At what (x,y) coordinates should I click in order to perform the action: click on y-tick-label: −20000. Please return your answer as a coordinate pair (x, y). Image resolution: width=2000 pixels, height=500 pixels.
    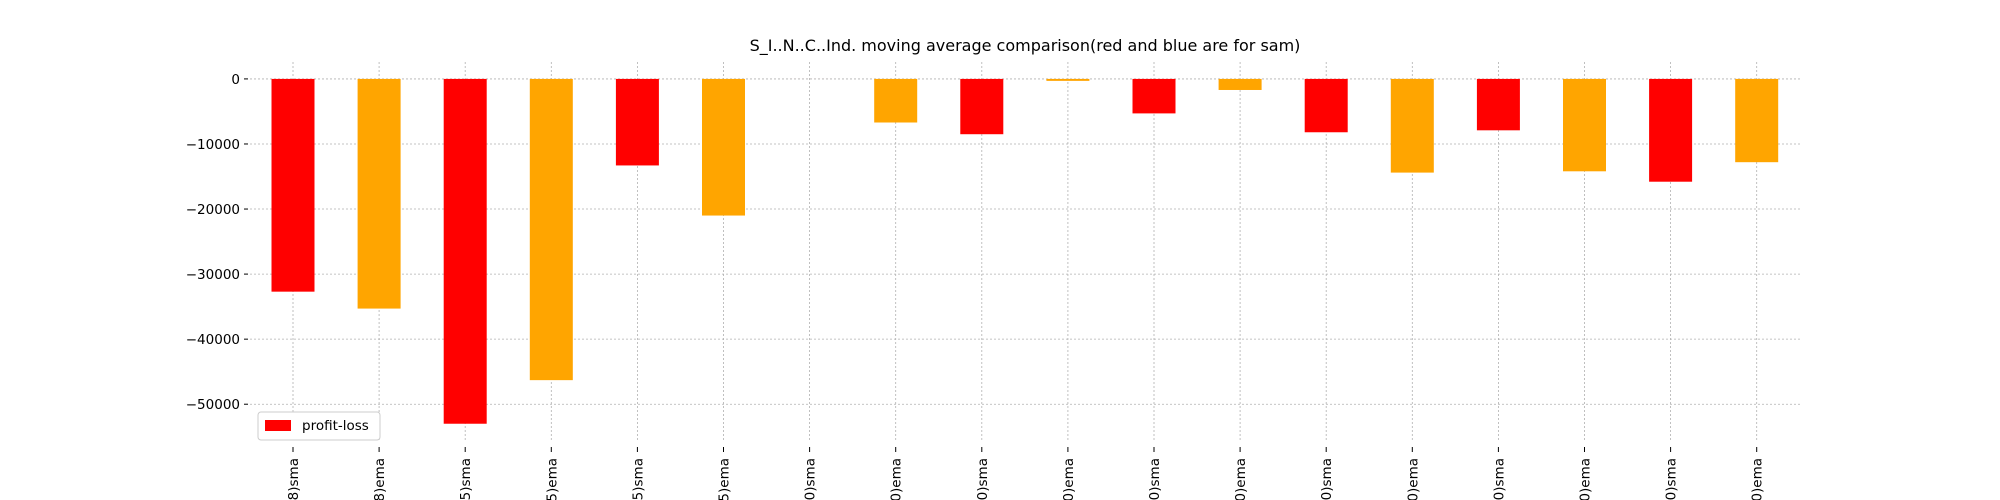
    Looking at the image, I should click on (213, 210).